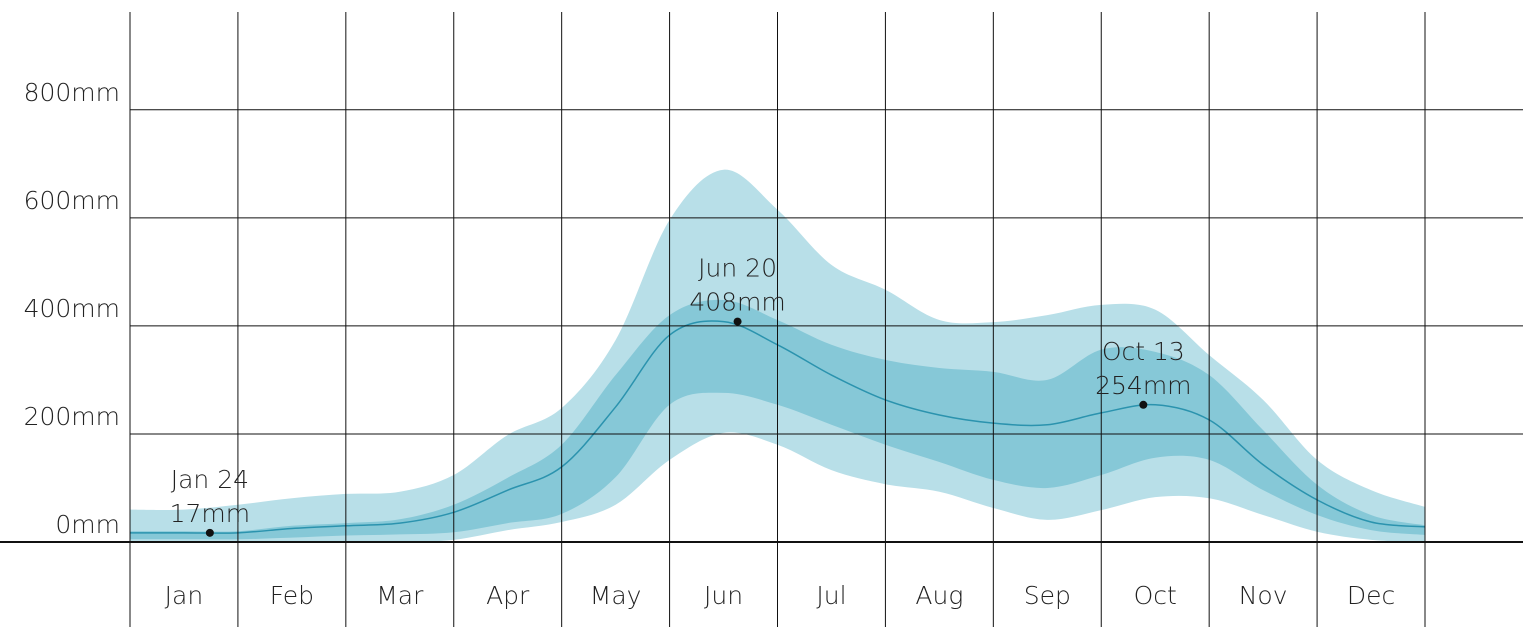 The image size is (1523, 627). I want to click on y-tick-label: 200mm, so click(72, 416).